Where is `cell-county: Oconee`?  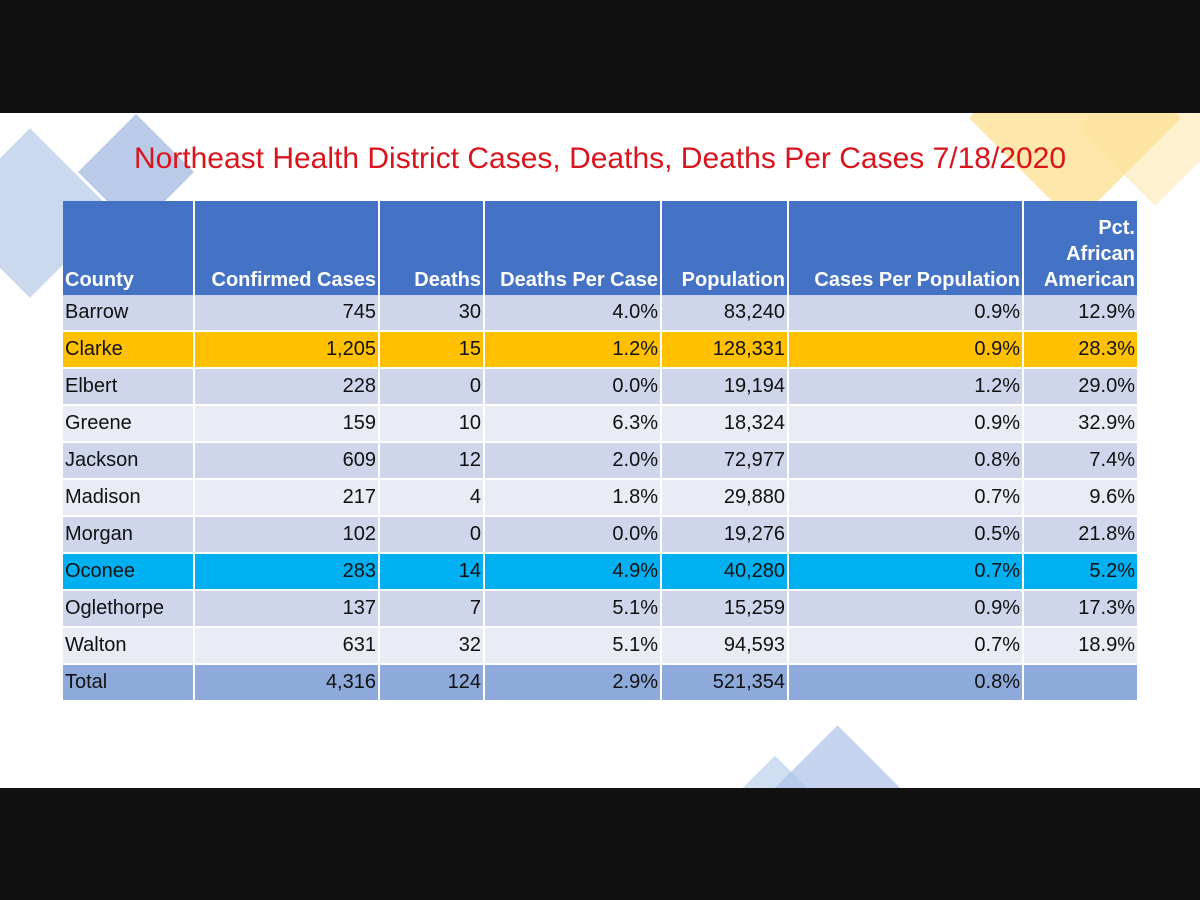
cell-county: Oconee is located at coordinates (129, 572).